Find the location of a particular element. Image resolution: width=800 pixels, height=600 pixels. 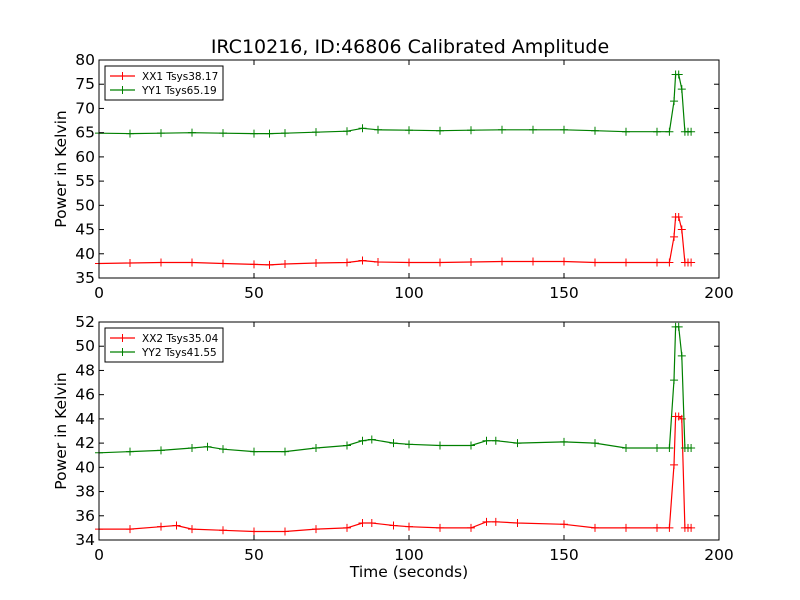

bottom-x-axis-label: Time (seconds) is located at coordinates (408, 572).